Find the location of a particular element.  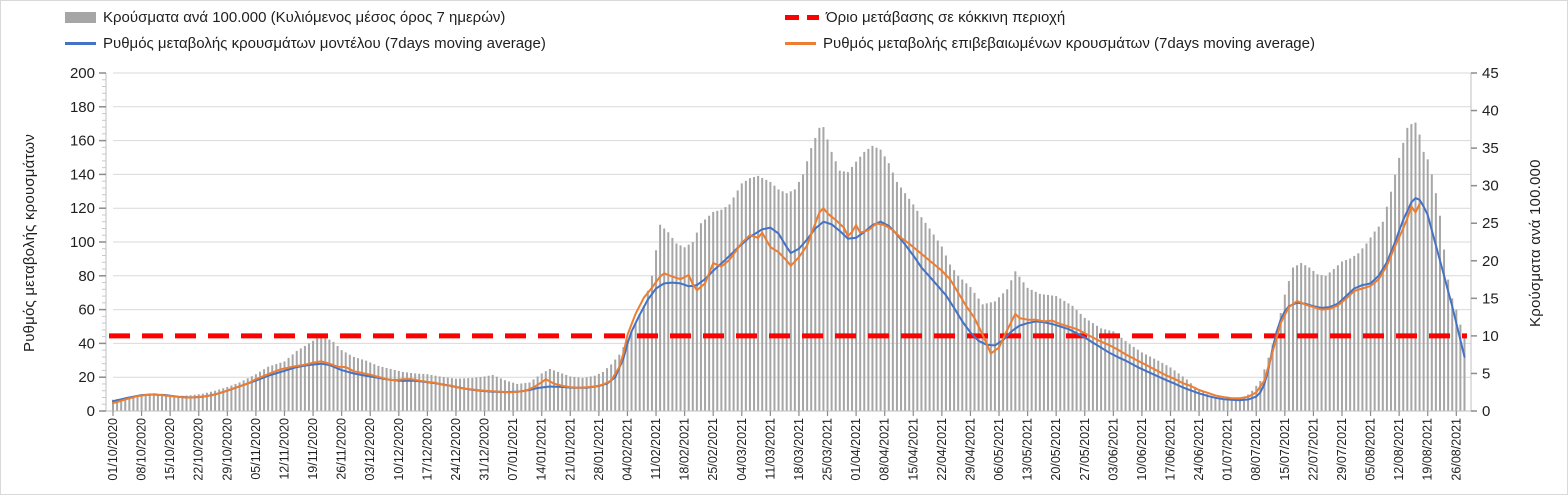

x-axis-date-label: 22/10/2020 is located at coordinates (199, 449).